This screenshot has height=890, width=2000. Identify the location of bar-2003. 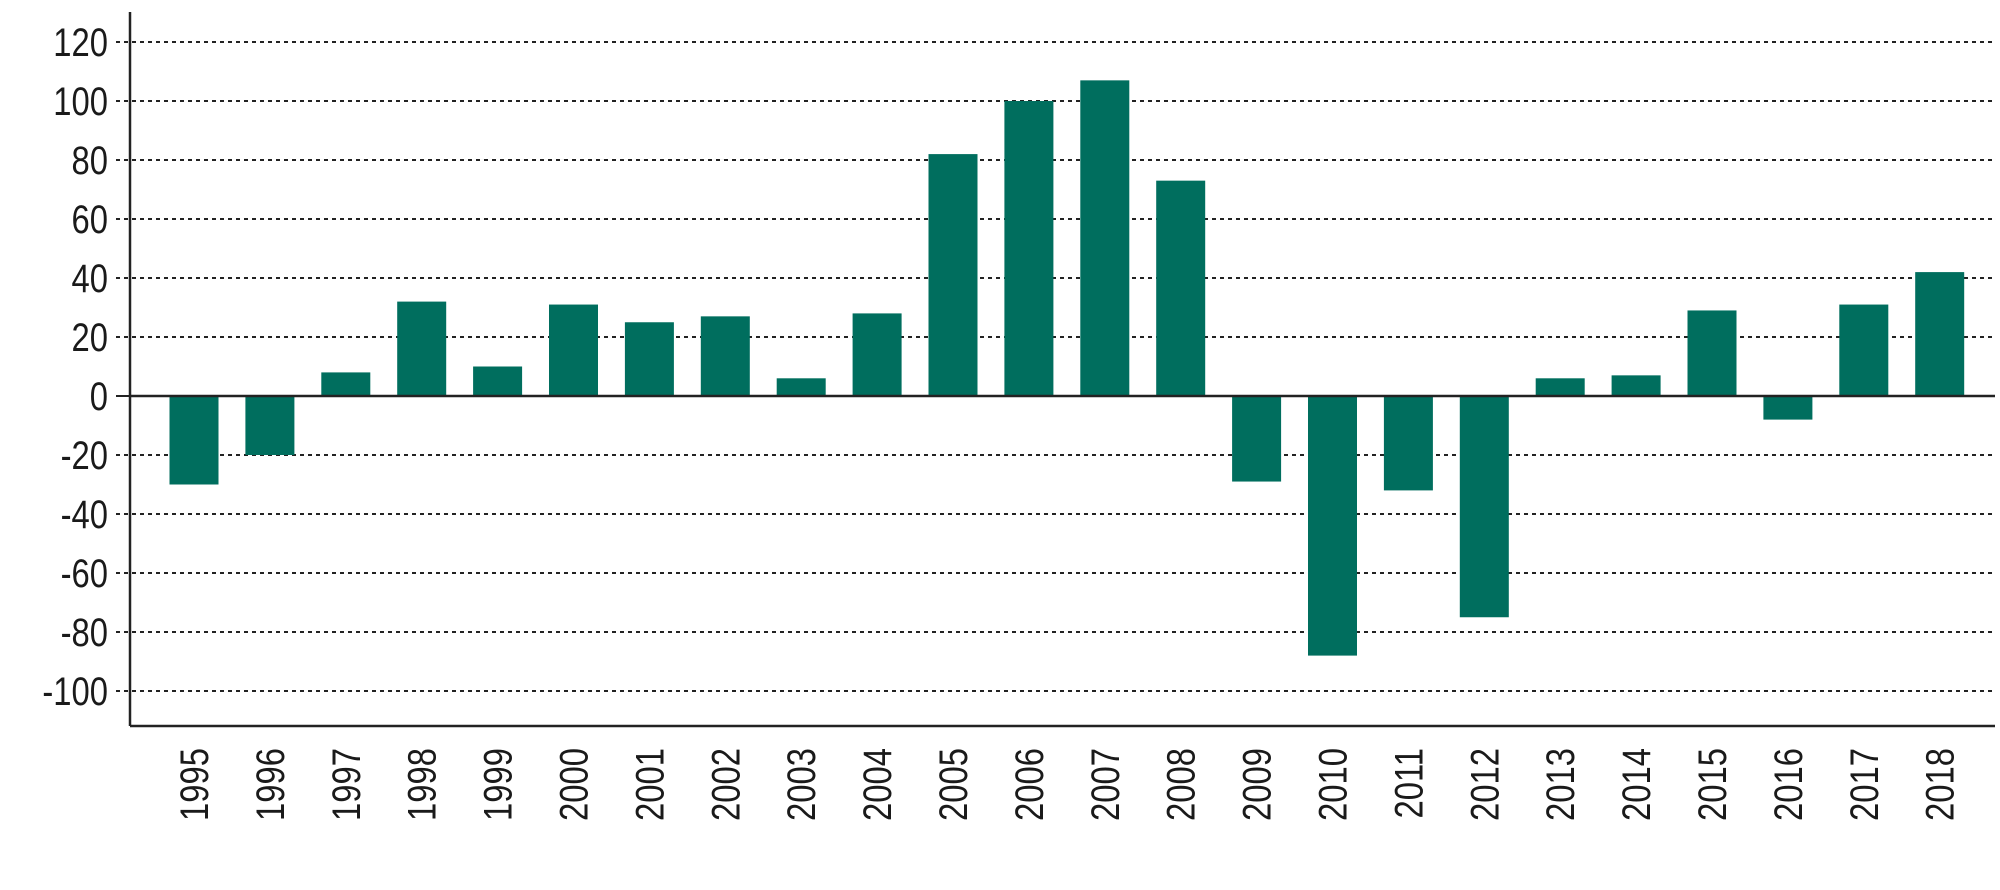
(801, 387).